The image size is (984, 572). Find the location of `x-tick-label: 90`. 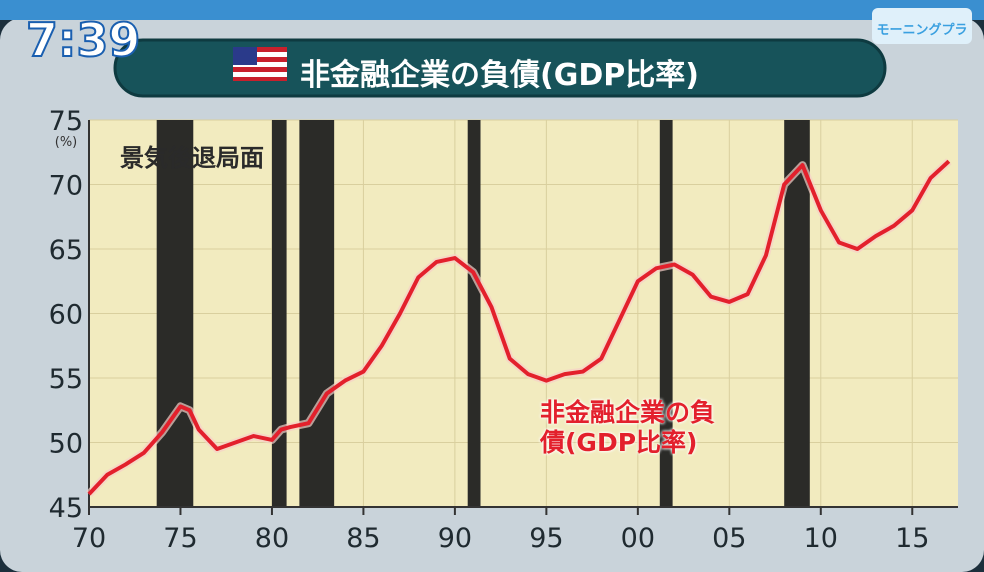

x-tick-label: 90 is located at coordinates (455, 538).